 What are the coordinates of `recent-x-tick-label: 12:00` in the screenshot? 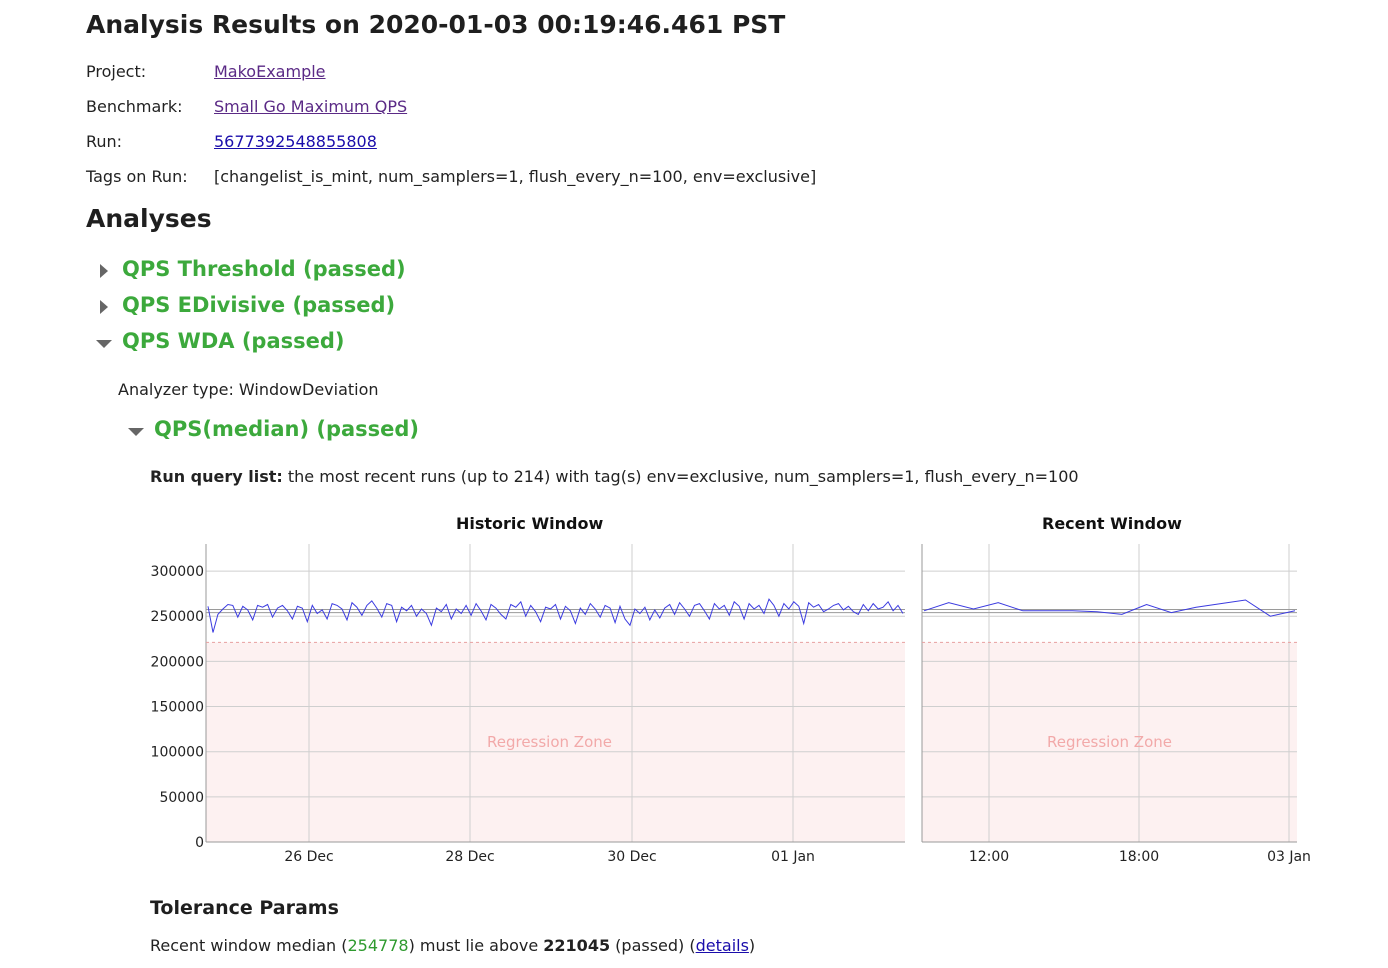 It's located at (989, 857).